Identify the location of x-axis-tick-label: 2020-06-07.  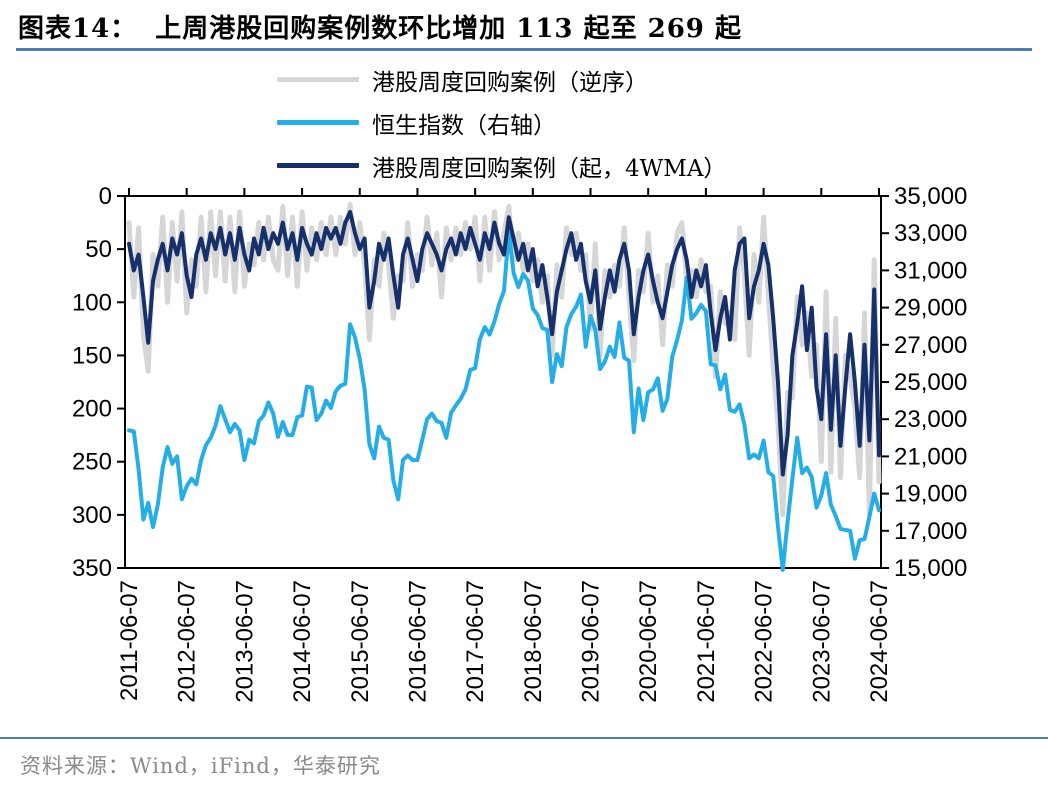
(648, 641).